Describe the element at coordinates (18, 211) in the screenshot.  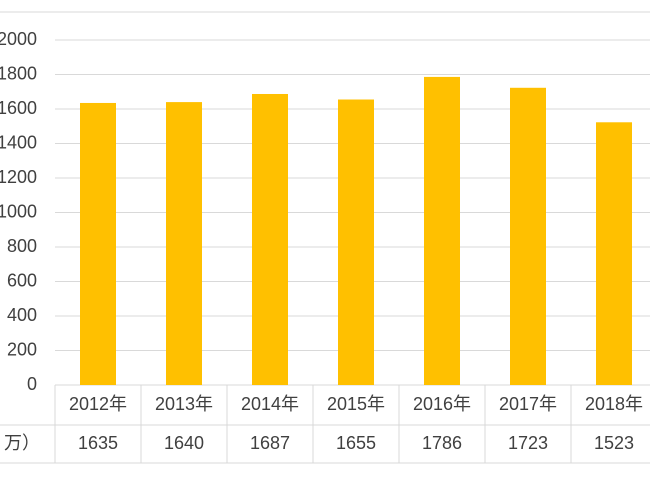
I see `y-tick-label: 1000` at that location.